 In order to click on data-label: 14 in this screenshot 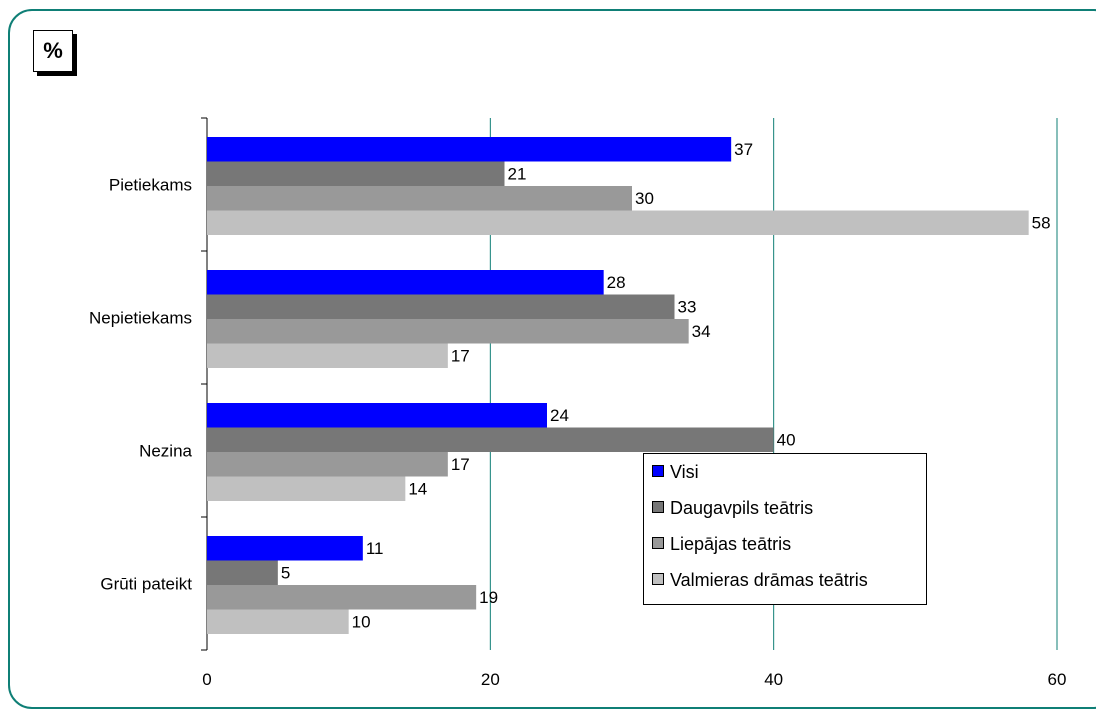, I will do `click(417, 489)`.